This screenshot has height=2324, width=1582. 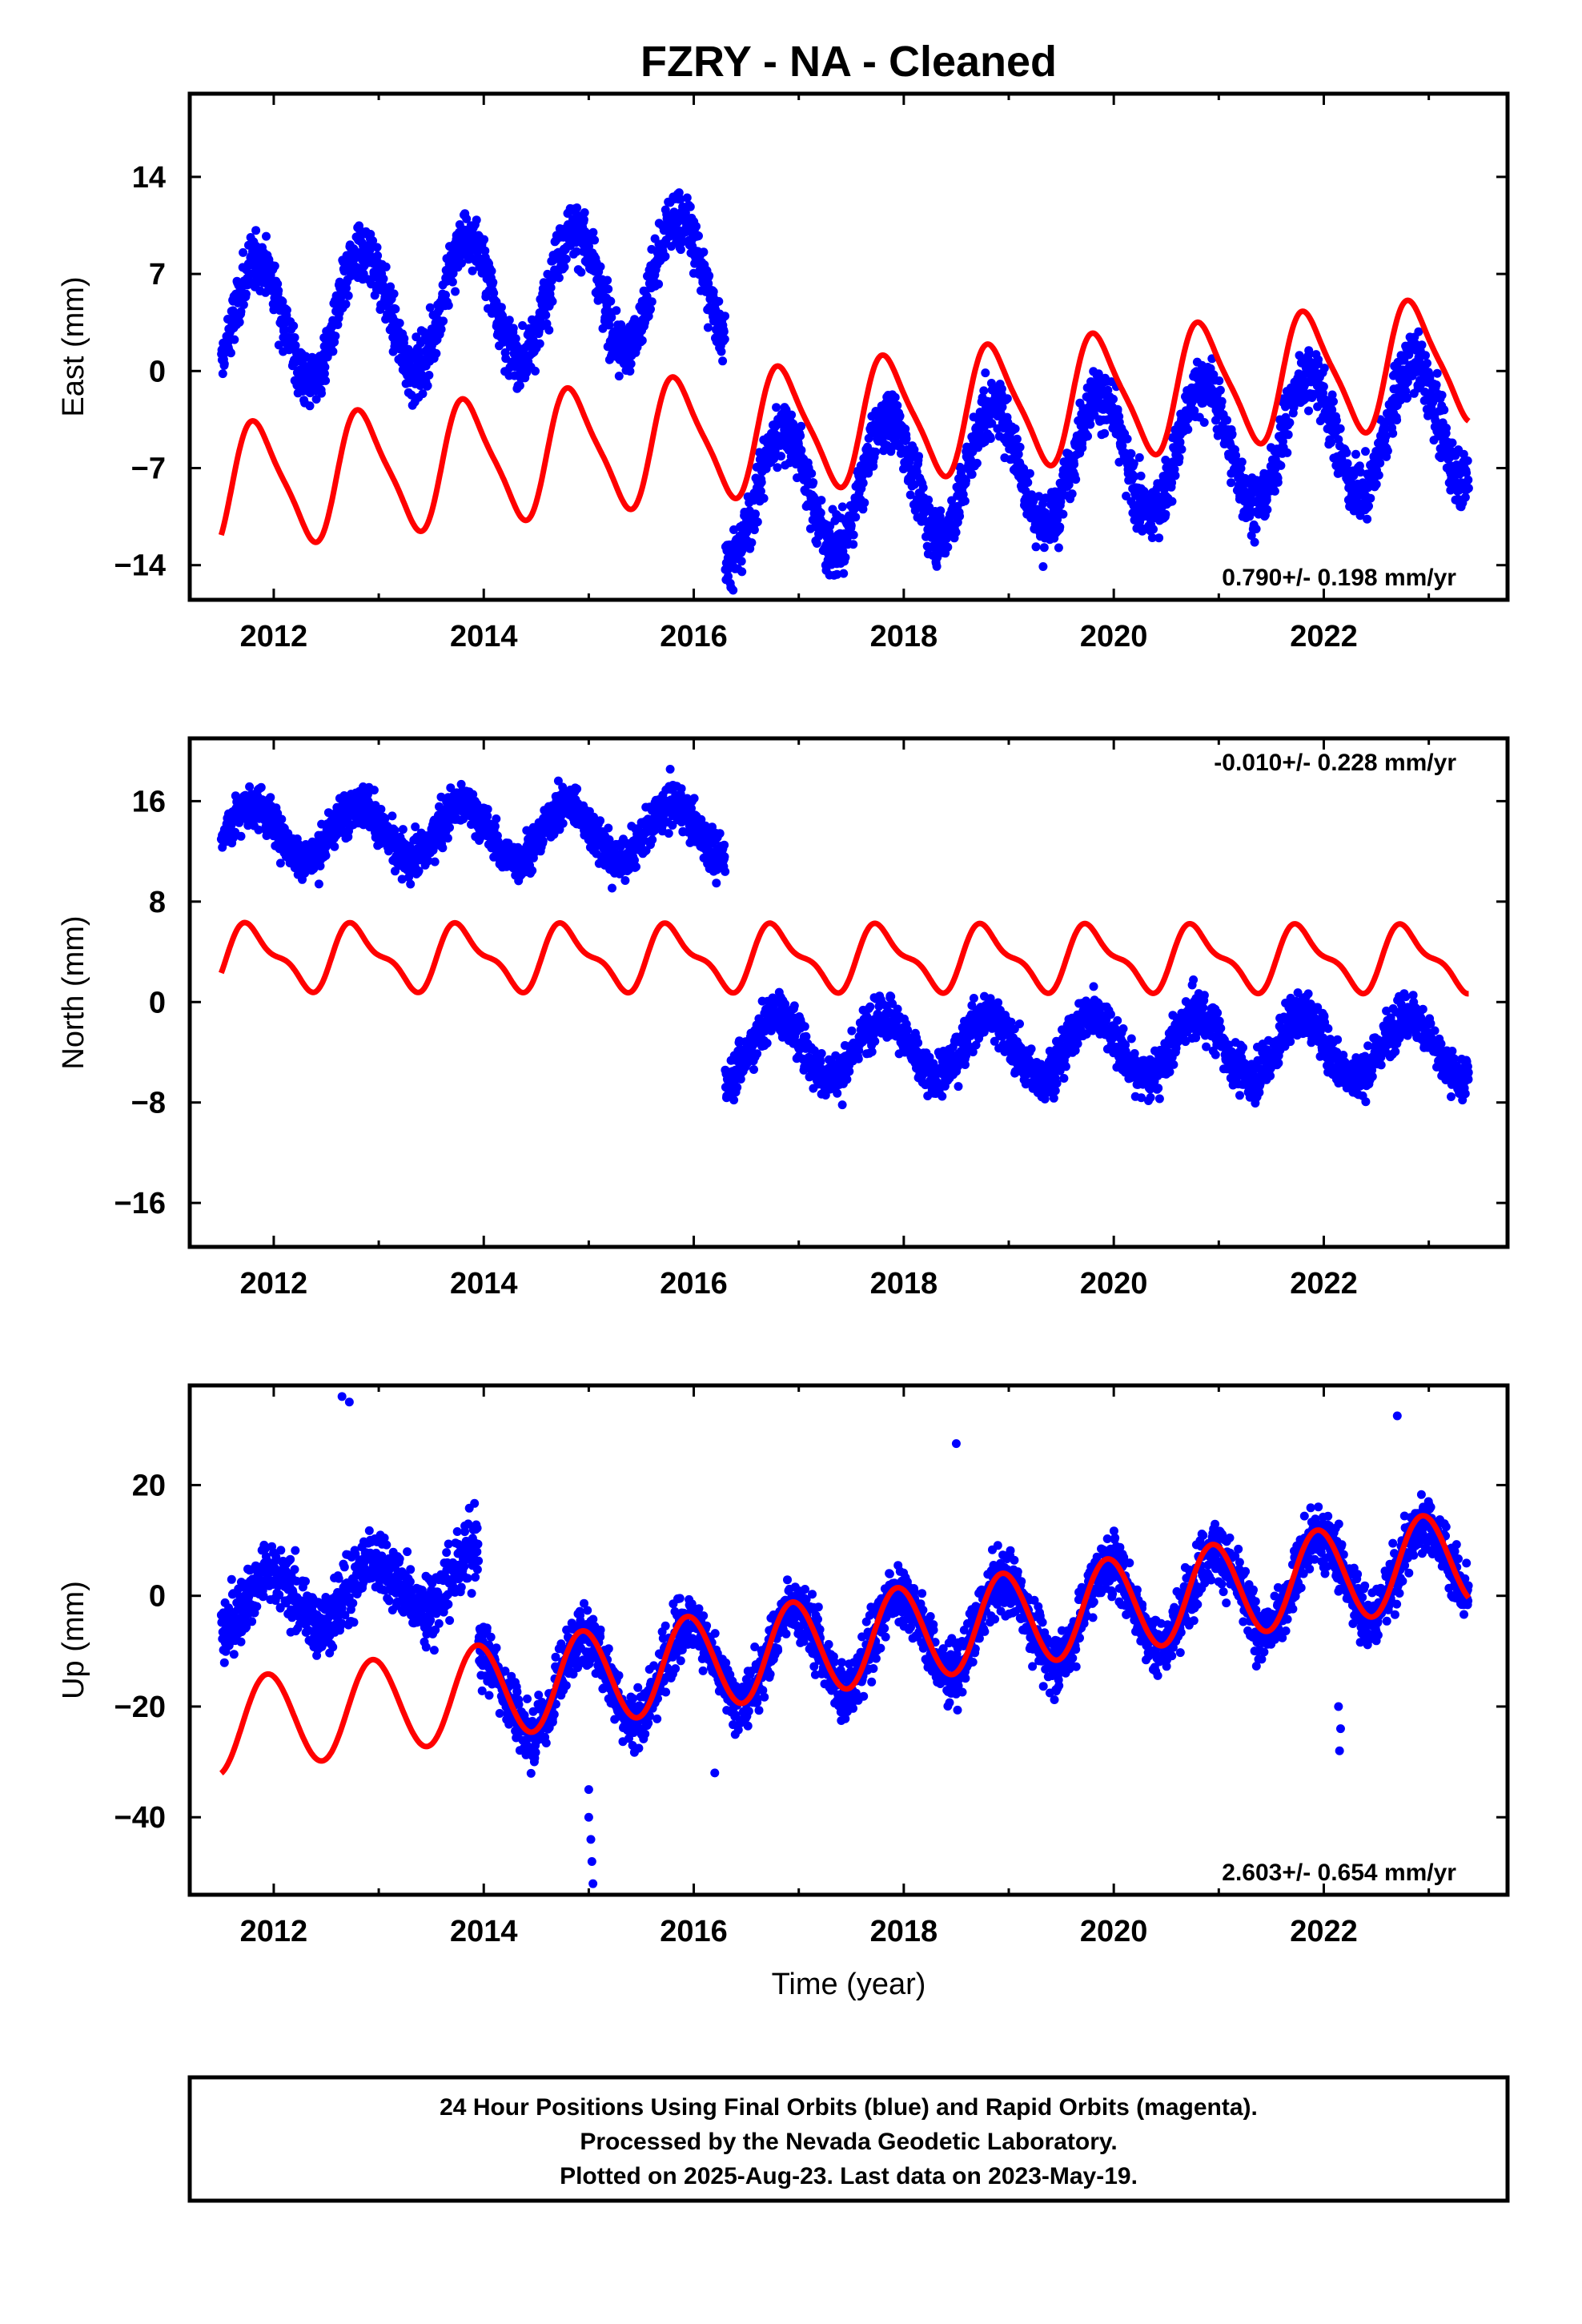 I want to click on y-tick-label: −14, so click(x=140, y=566).